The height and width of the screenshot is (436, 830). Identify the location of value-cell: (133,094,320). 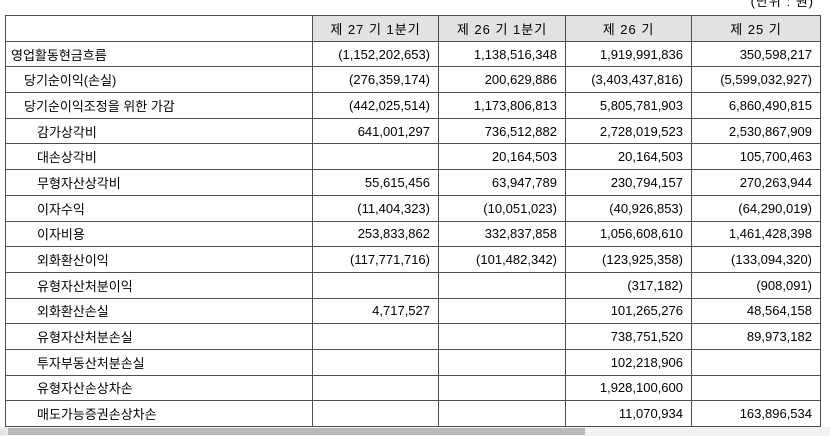
(756, 259).